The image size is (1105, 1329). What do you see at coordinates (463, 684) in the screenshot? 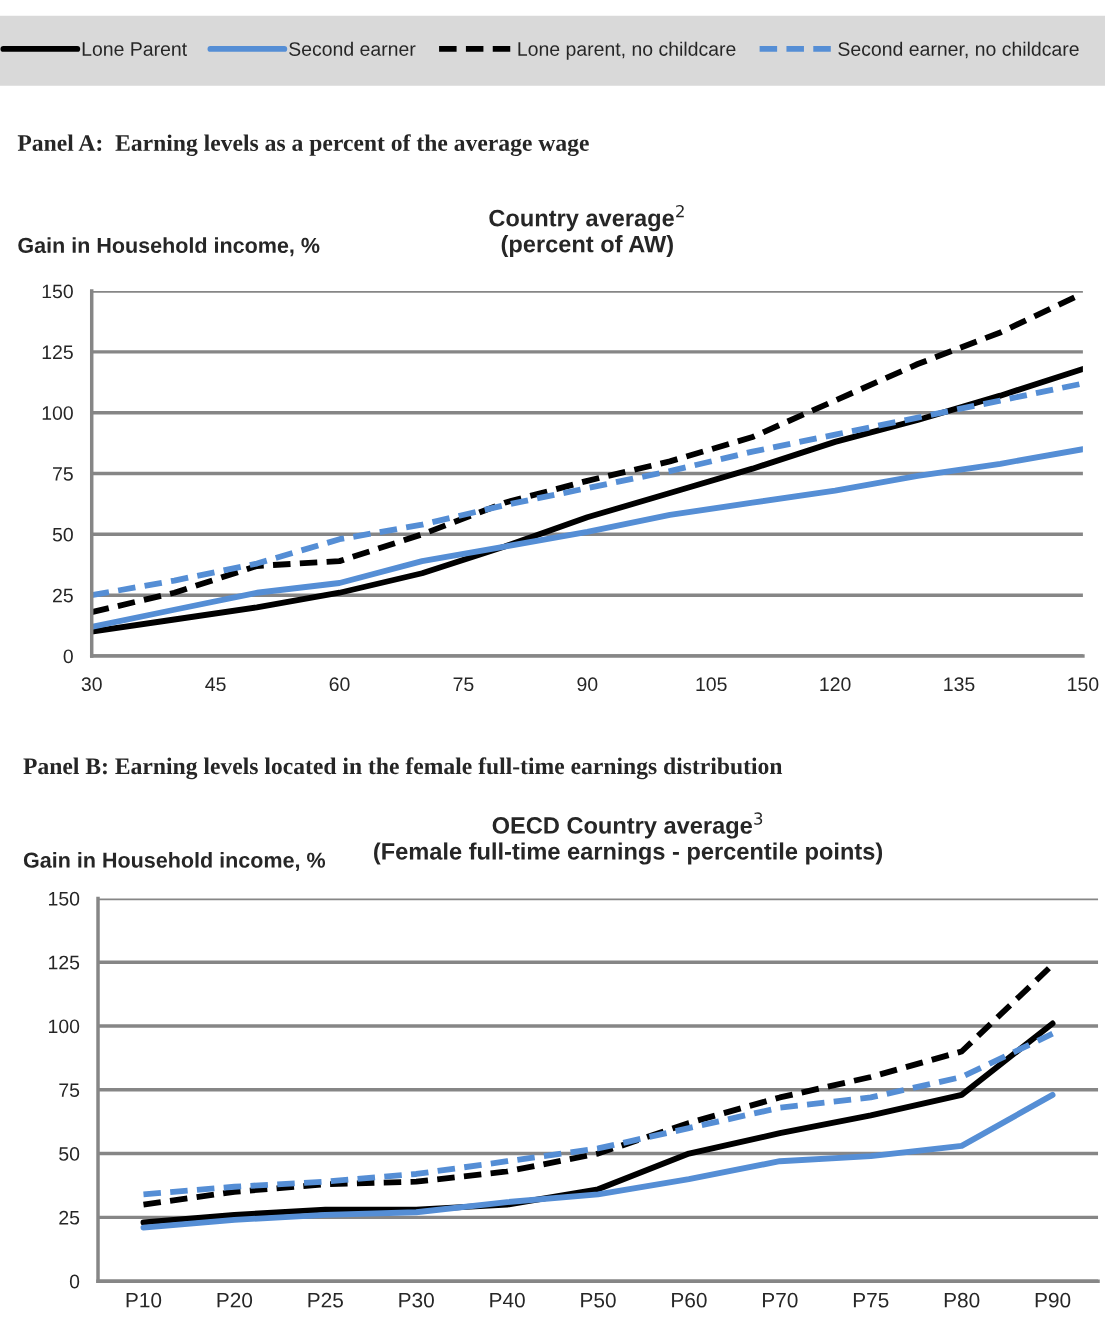
I see `x-tick-label: 75` at bounding box center [463, 684].